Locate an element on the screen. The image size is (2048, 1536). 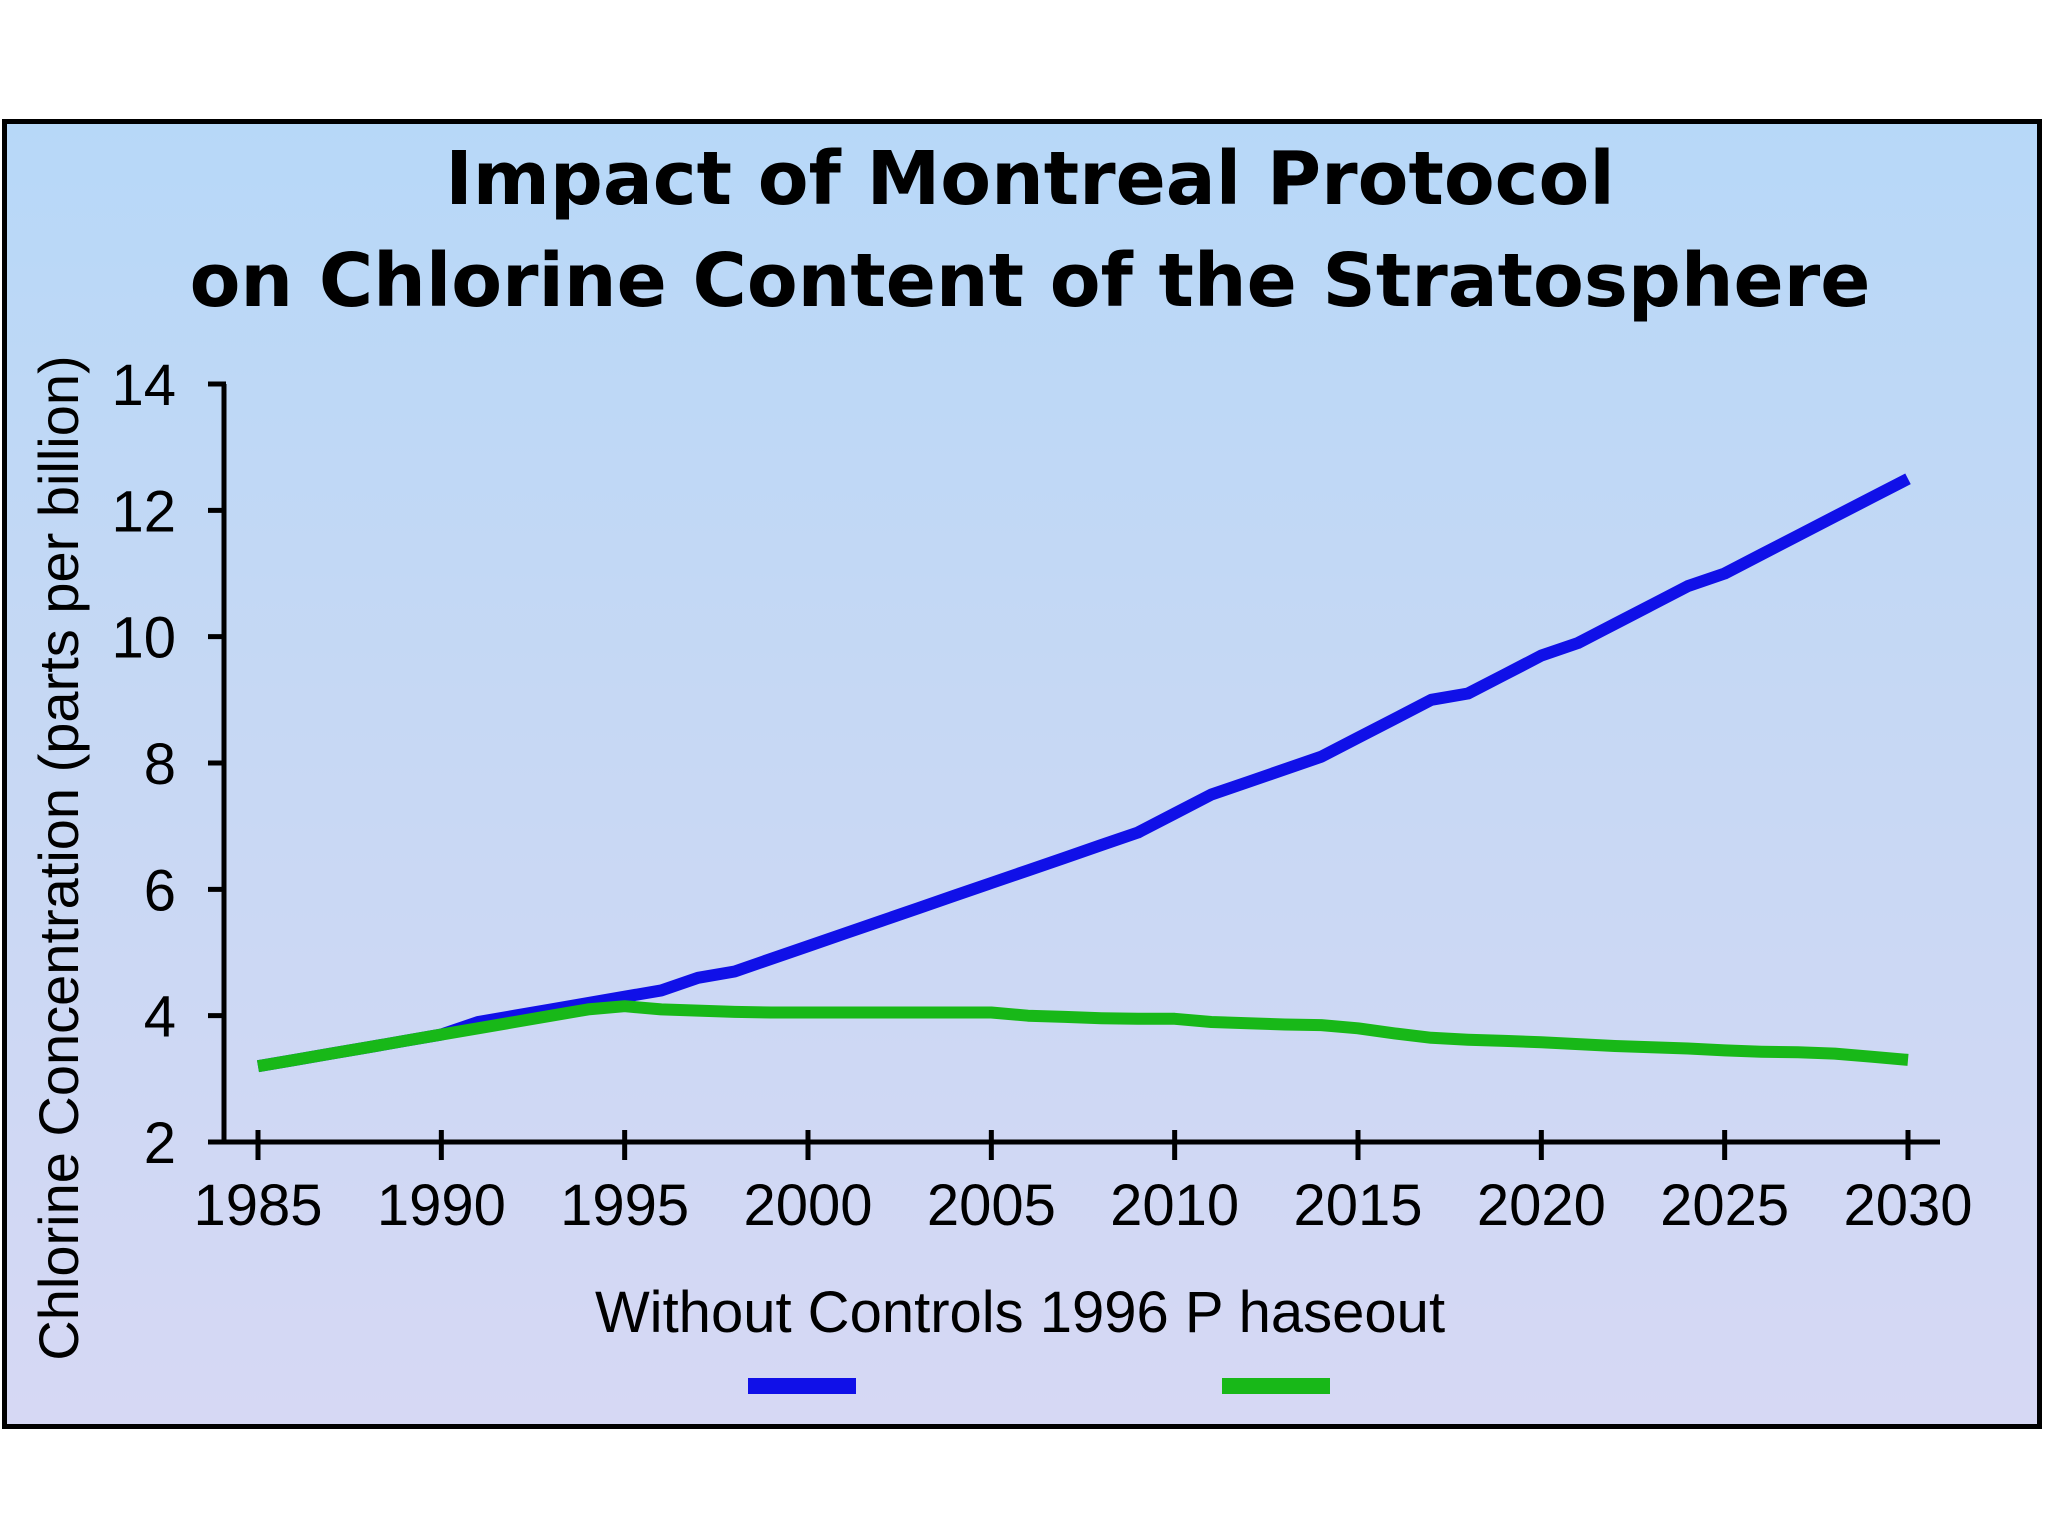
chart-title-line-2: on Chlorine Content of the Stratosphere is located at coordinates (1030, 281).